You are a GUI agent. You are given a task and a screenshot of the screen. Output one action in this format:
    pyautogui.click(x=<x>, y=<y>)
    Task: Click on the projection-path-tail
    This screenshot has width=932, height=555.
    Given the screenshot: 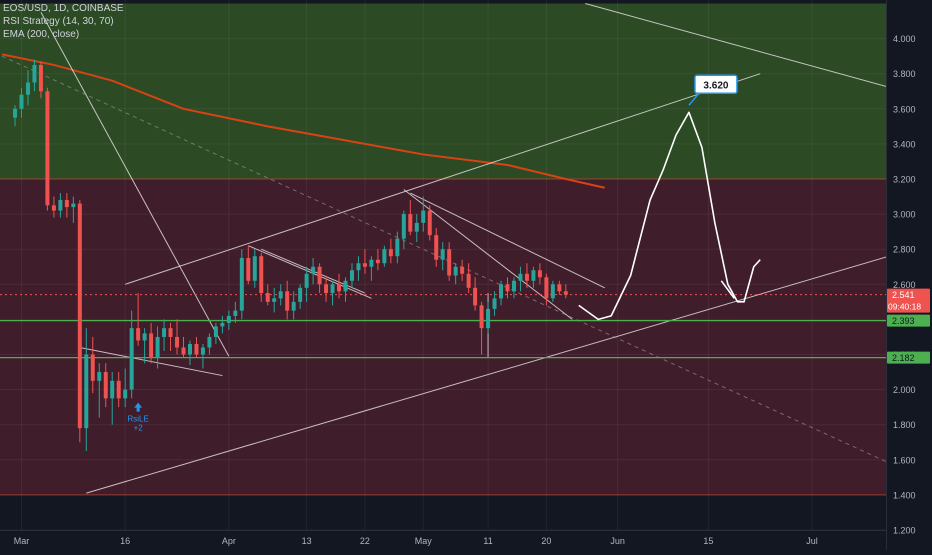 What is the action you would take?
    pyautogui.click(x=727, y=289)
    